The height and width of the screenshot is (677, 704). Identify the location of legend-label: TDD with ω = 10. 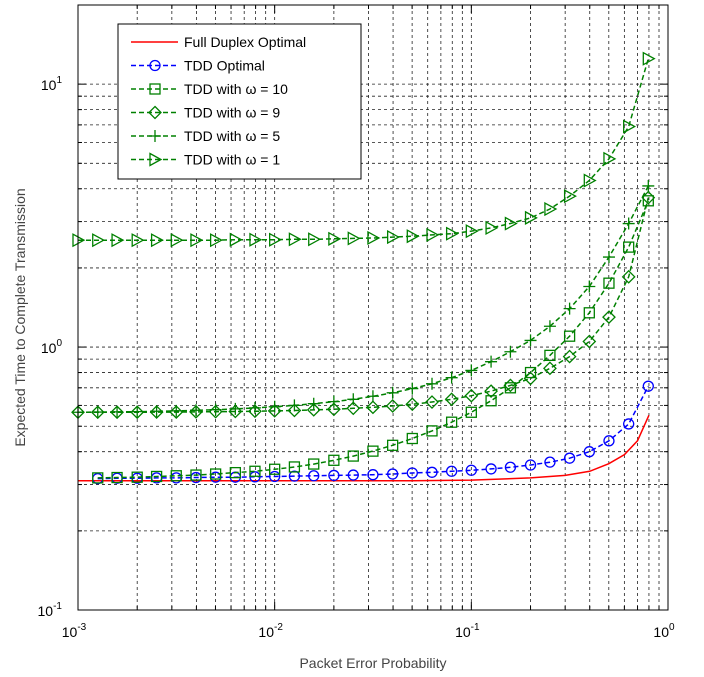
(236, 89).